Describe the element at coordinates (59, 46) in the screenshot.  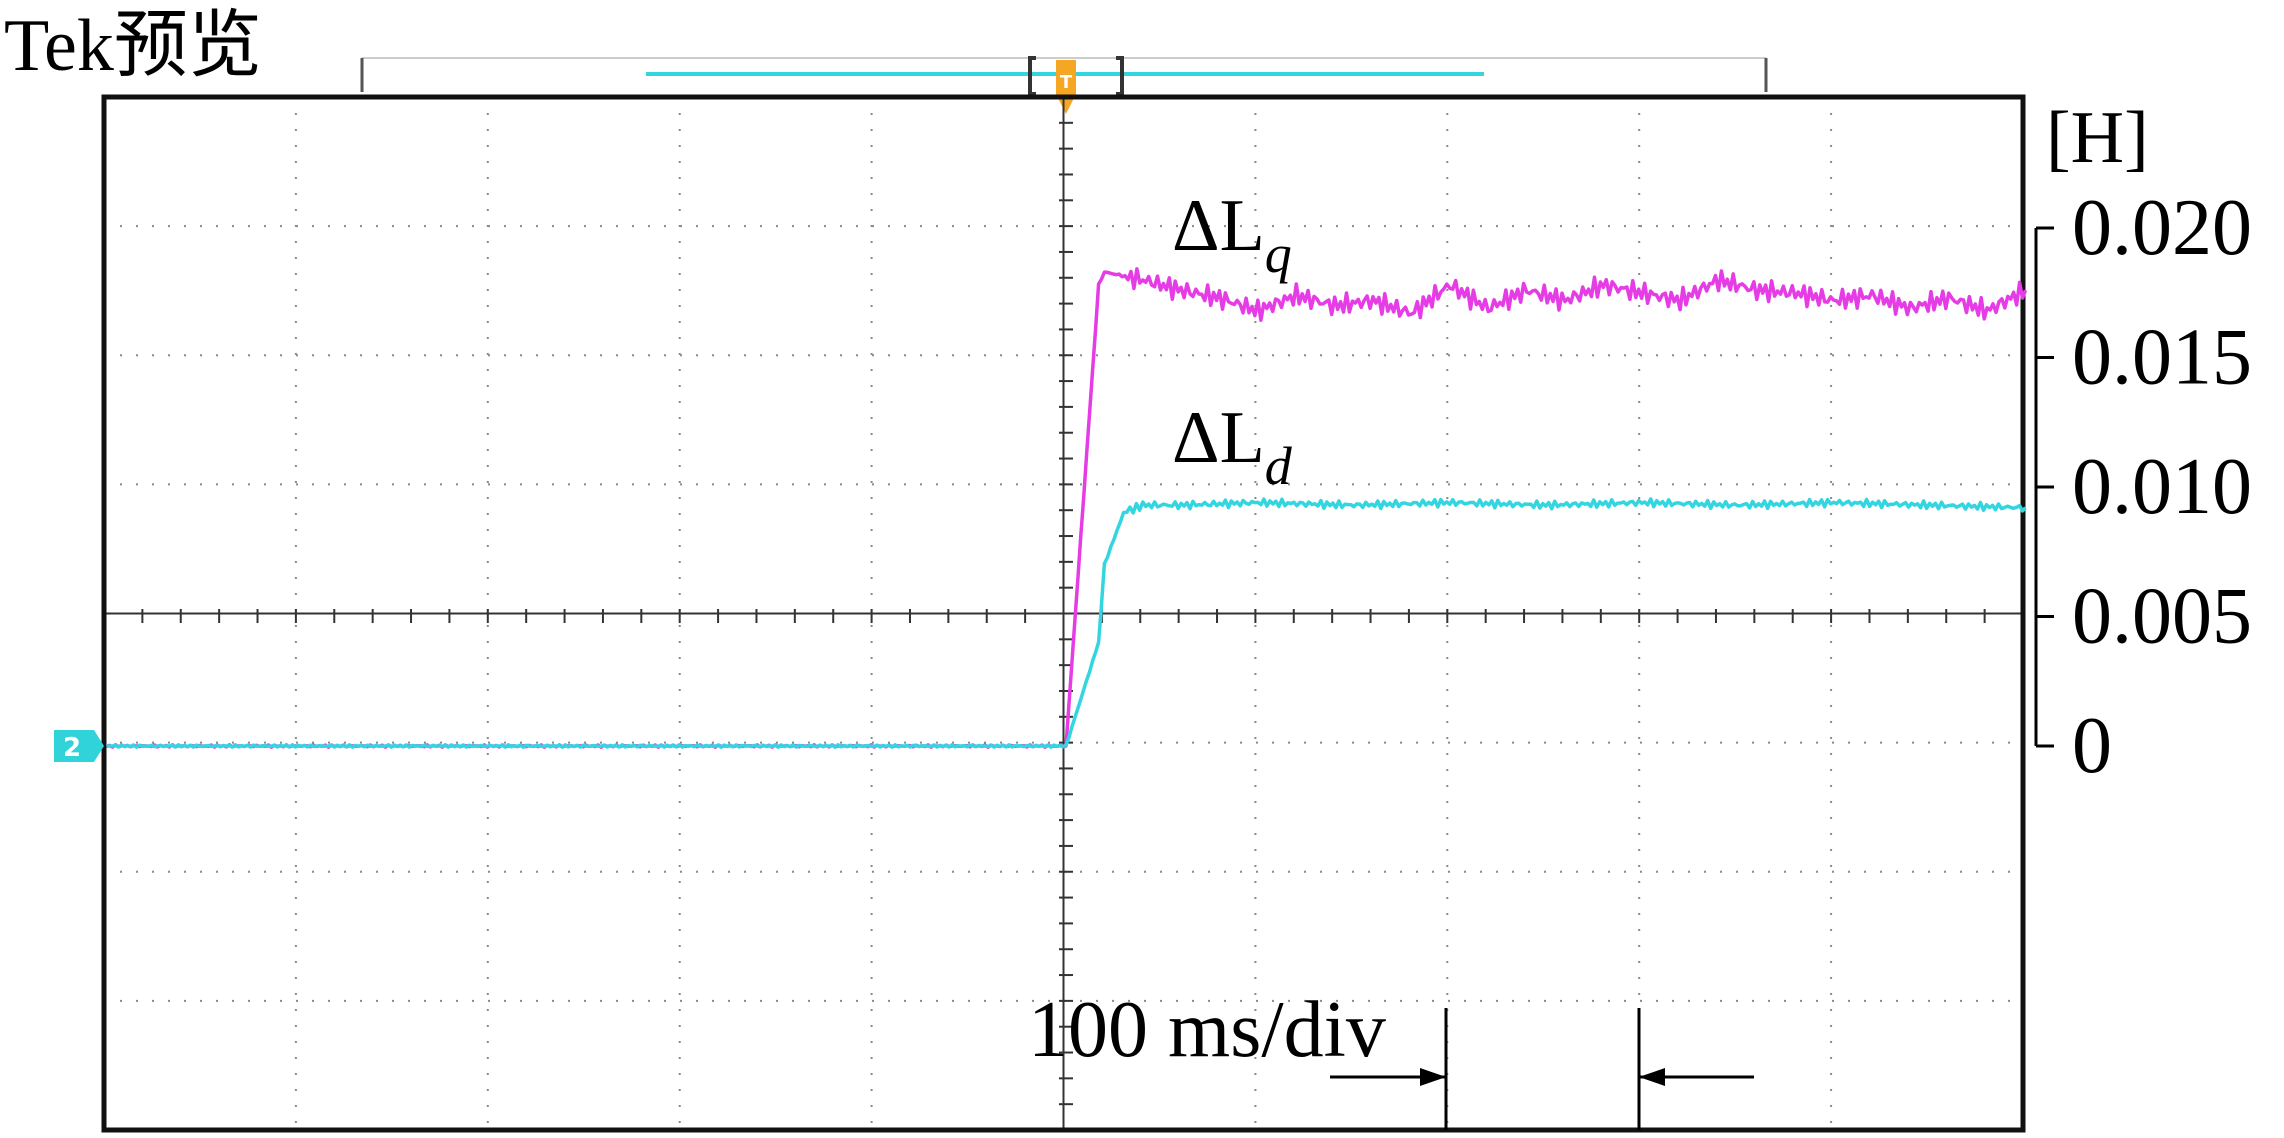
I see `brand-text: Tek` at that location.